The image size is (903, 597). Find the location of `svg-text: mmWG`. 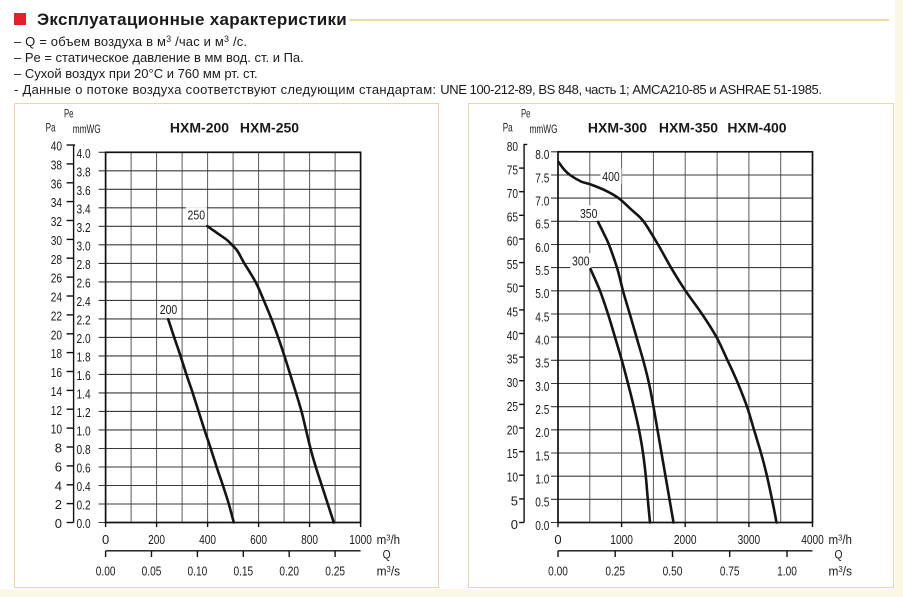

svg-text: mmWG is located at coordinates (544, 129).